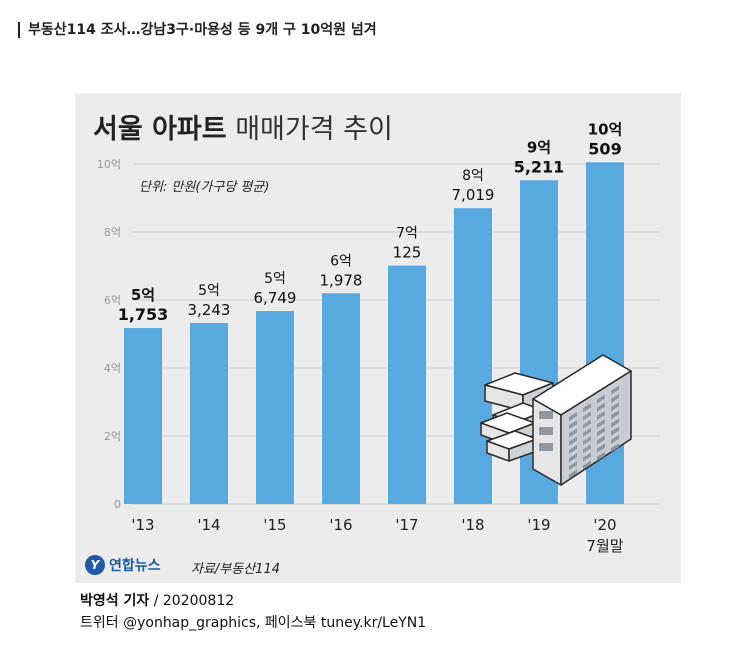 The width and height of the screenshot is (730, 667). Describe the element at coordinates (112, 232) in the screenshot. I see `y-tick-label: 8억` at that location.